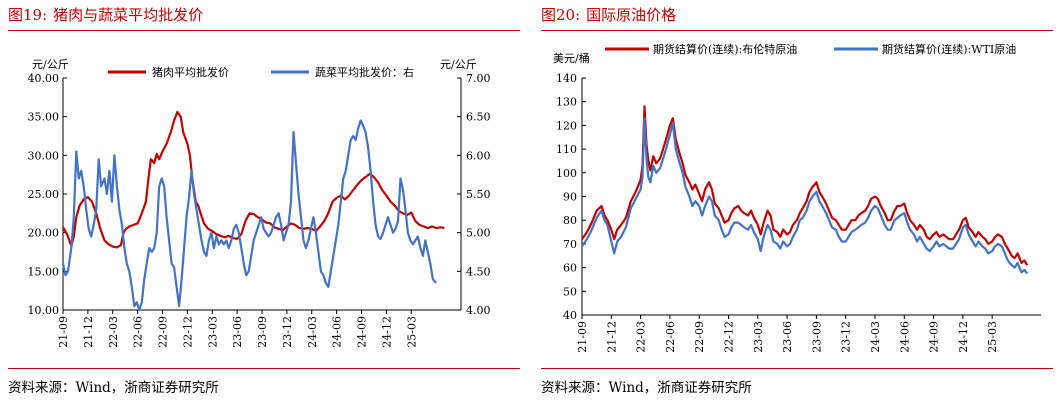 This screenshot has height=402, width=1057. Describe the element at coordinates (50, 64) in the screenshot. I see `left-y-unit: 元/公斤` at that location.